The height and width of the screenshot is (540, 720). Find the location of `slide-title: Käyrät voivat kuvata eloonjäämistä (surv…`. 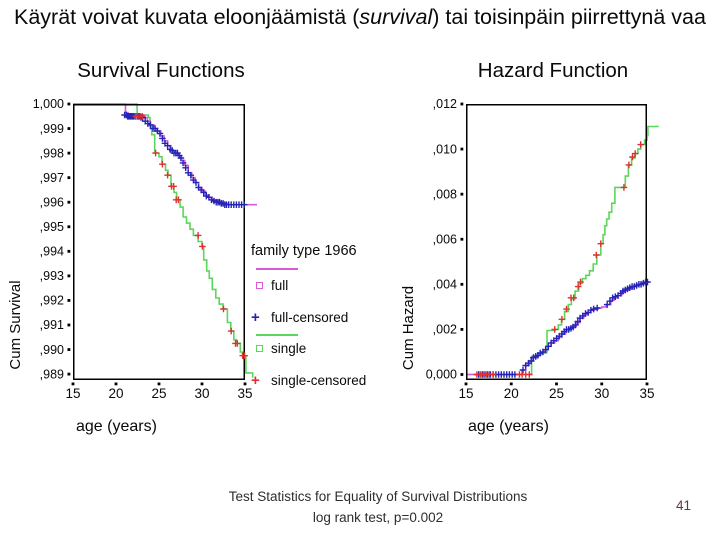

slide-title: Käyrät voivat kuvata eloonjäämistä (surv… is located at coordinates (367, 17).